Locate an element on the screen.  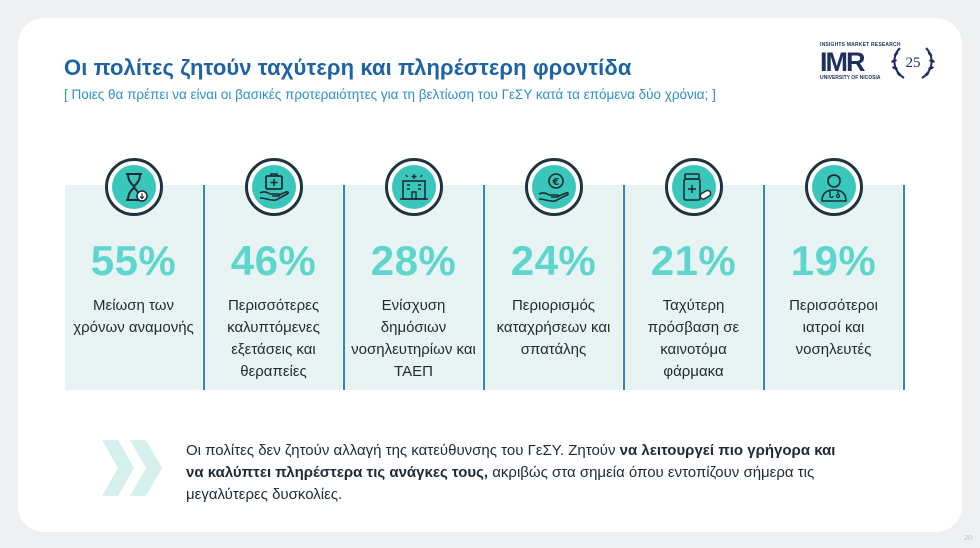
priority-panel-staff: 19% Περισσότεροι ιατροί και νοσηλευτές is located at coordinates (833, 274).